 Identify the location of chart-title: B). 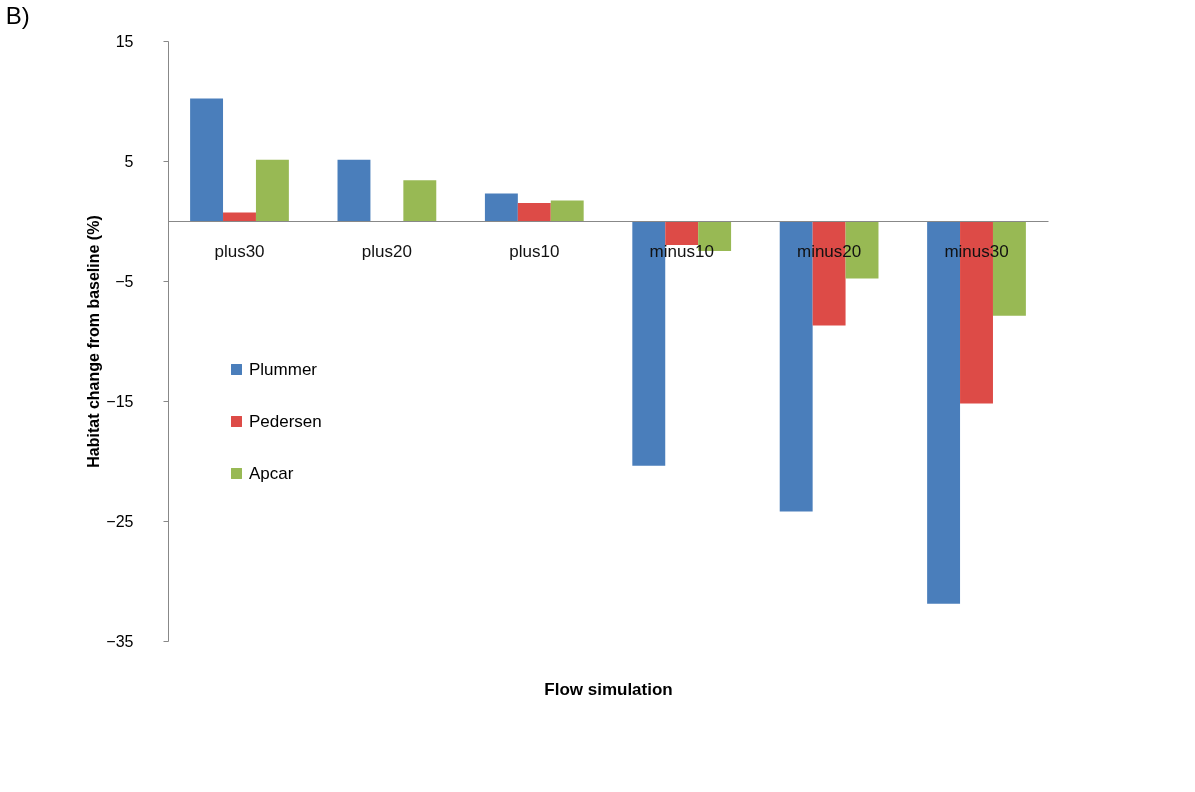
(17, 15).